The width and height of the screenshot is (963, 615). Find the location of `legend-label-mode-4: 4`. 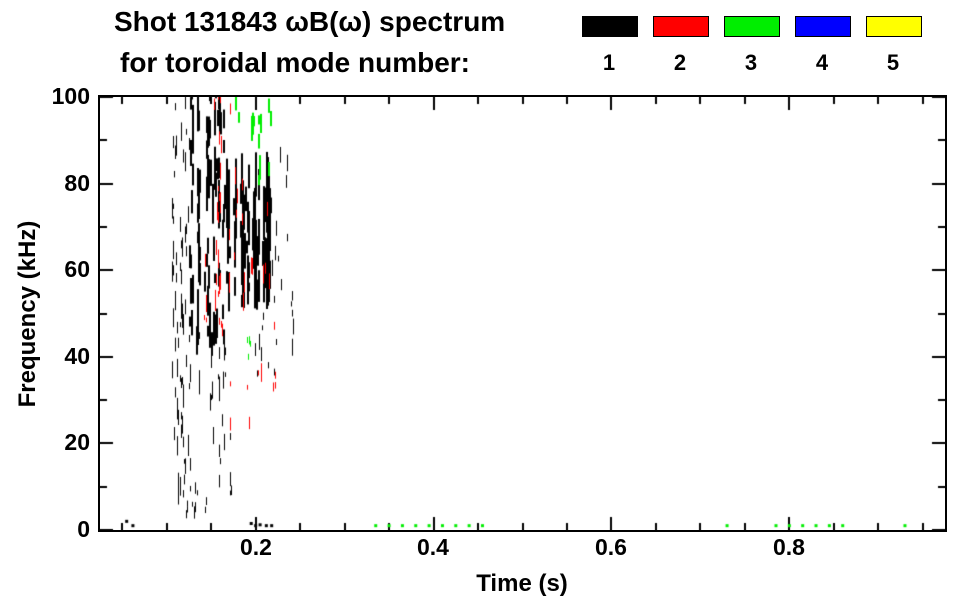

legend-label-mode-4: 4 is located at coordinates (822, 62).